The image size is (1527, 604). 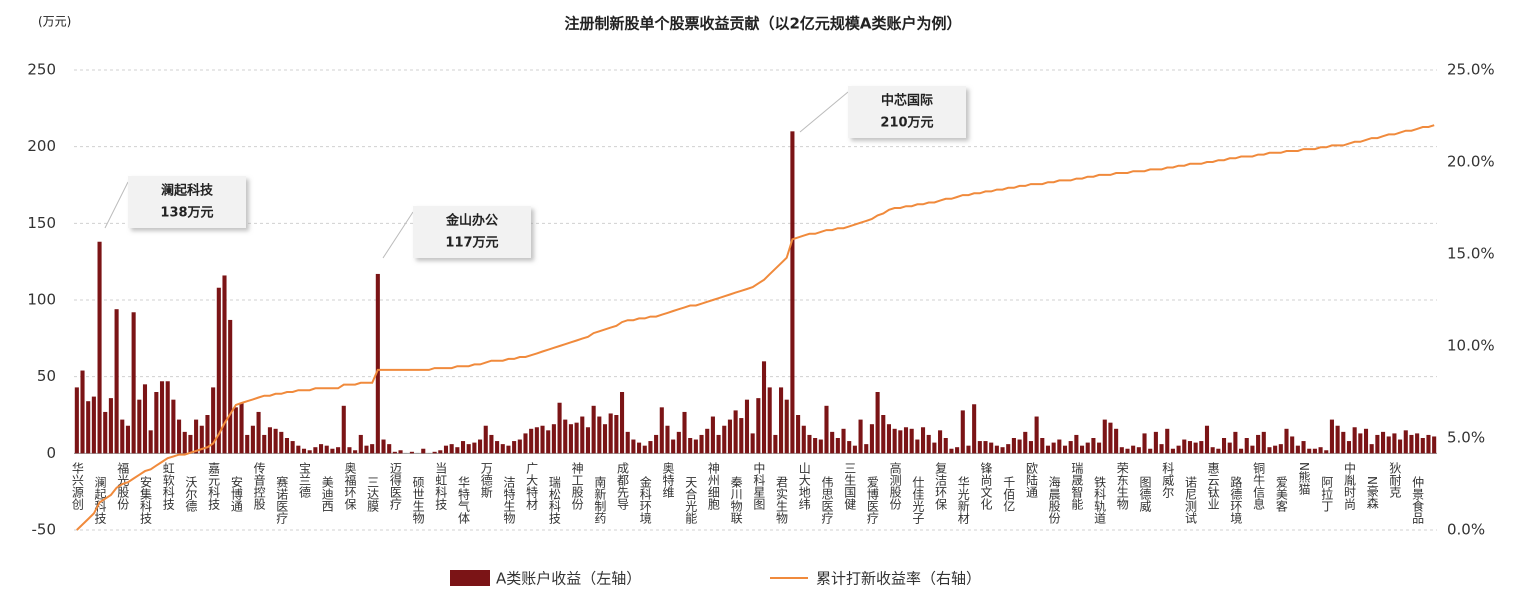 What do you see at coordinates (1281, 494) in the screenshot?
I see `x-tick-label: 爱美客` at bounding box center [1281, 494].